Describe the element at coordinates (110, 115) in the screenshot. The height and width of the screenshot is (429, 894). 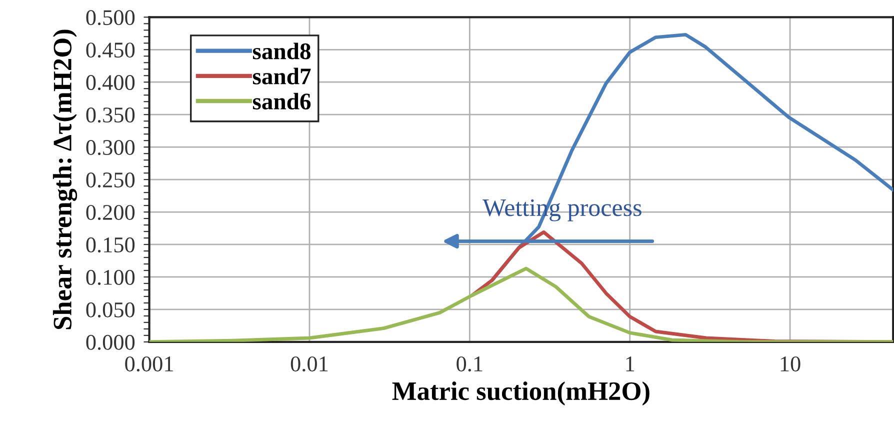
I see `y-tick-label: 0.350` at that location.